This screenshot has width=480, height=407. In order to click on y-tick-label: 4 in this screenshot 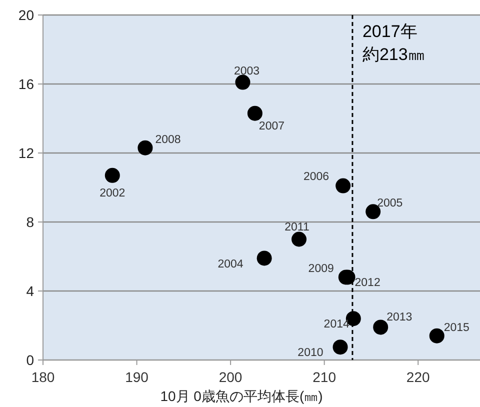, I will do `click(30, 290)`.